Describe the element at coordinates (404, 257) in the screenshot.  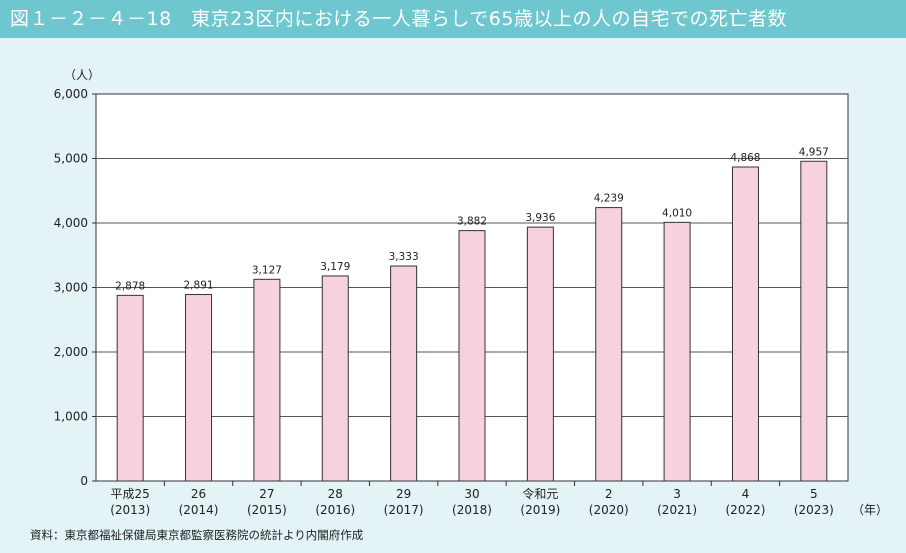
I see `bar-value-label: 3,333` at that location.